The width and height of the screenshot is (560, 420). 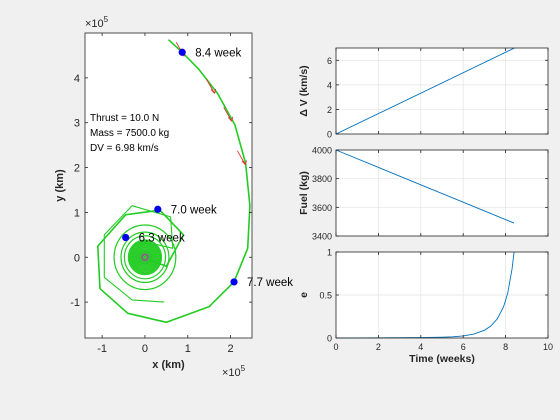 What do you see at coordinates (124, 148) in the screenshot?
I see `info-dv-text: DV = 6.98 km/s` at bounding box center [124, 148].